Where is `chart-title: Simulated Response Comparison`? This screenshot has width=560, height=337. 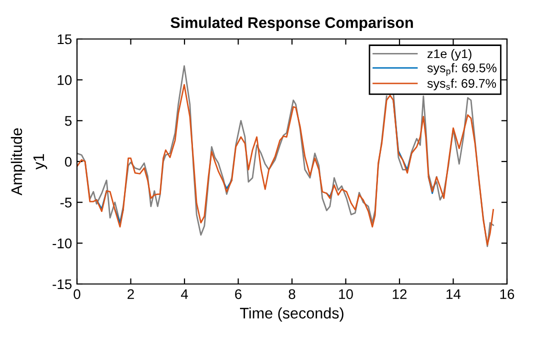 chart-title: Simulated Response Comparison is located at coordinates (291, 24).